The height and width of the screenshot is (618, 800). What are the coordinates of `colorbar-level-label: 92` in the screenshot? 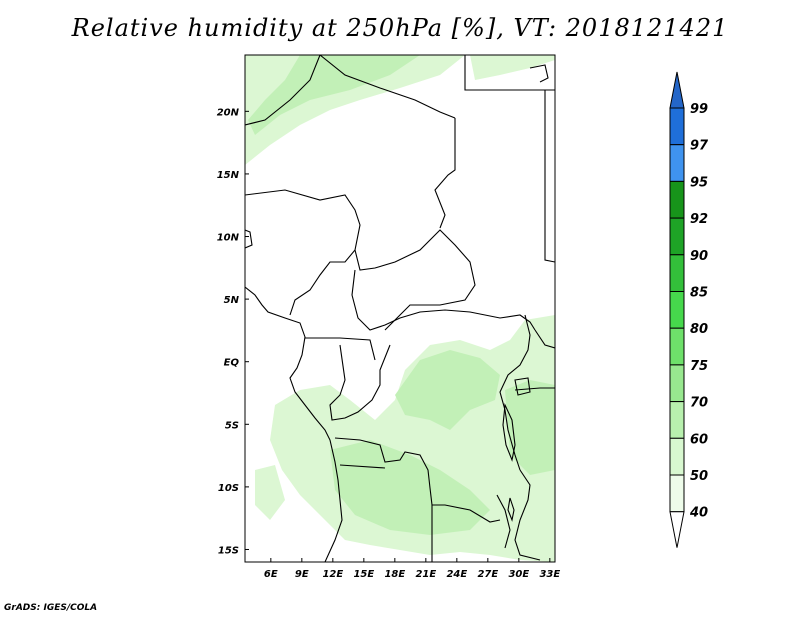 It's located at (699, 219).